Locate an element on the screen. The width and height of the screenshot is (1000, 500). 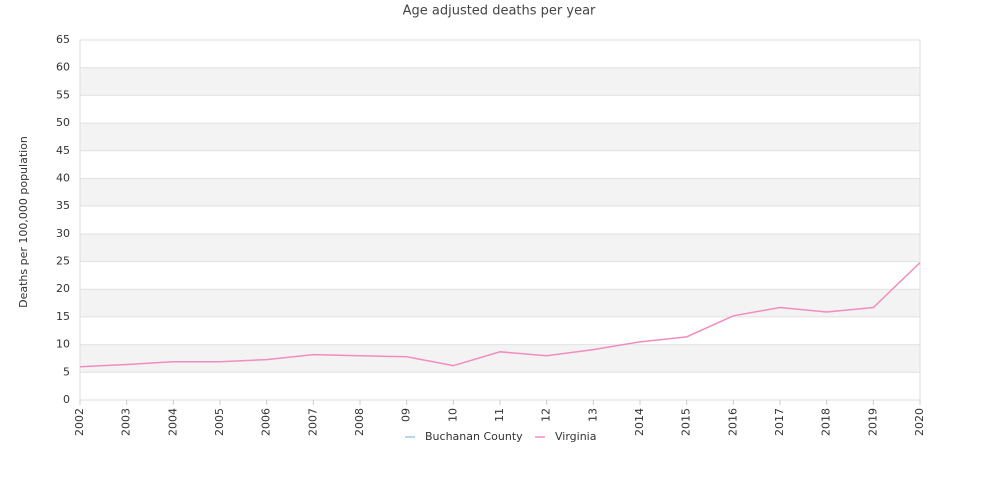
legend-label: Virginia is located at coordinates (575, 436).